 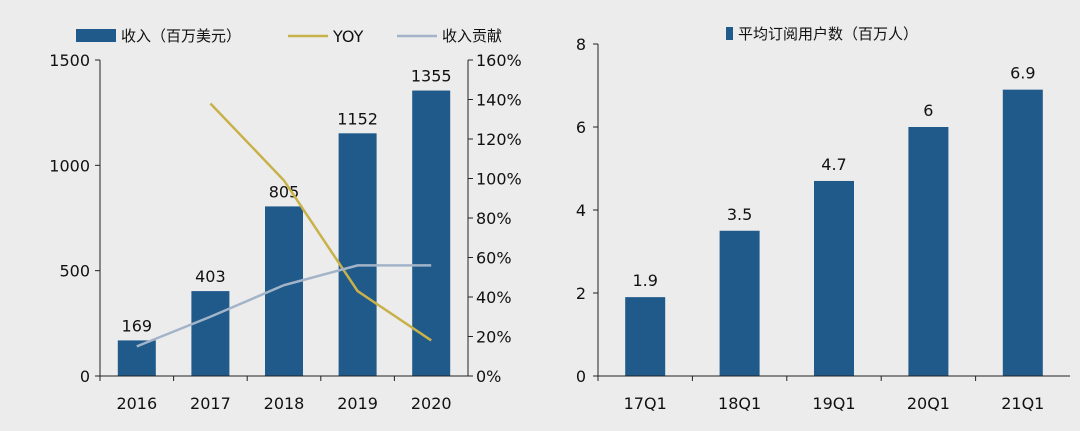 What do you see at coordinates (581, 293) in the screenshot?
I see `y-tick-label: 2` at bounding box center [581, 293].